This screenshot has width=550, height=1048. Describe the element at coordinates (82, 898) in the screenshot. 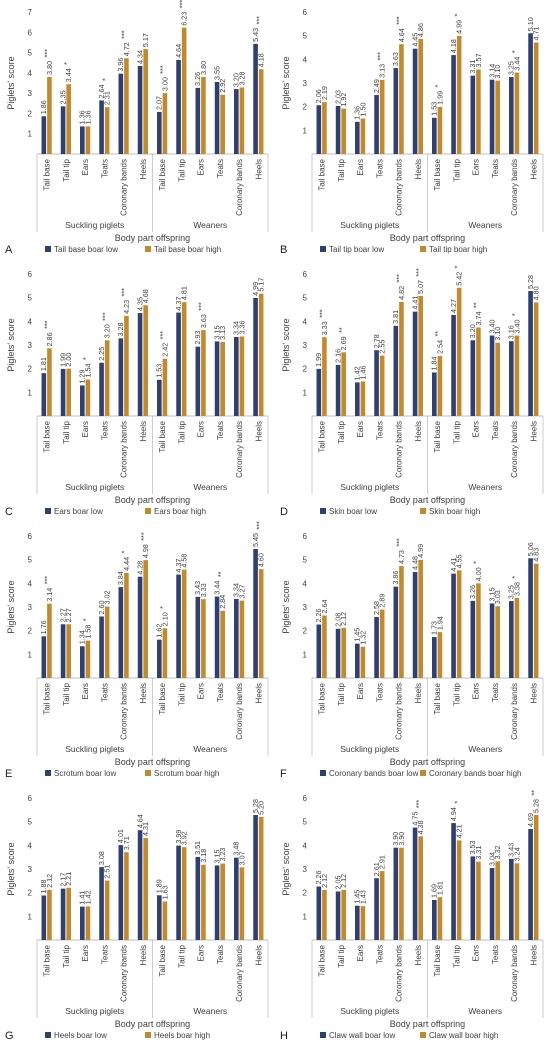

I see `value-label-low: 1.41` at that location.